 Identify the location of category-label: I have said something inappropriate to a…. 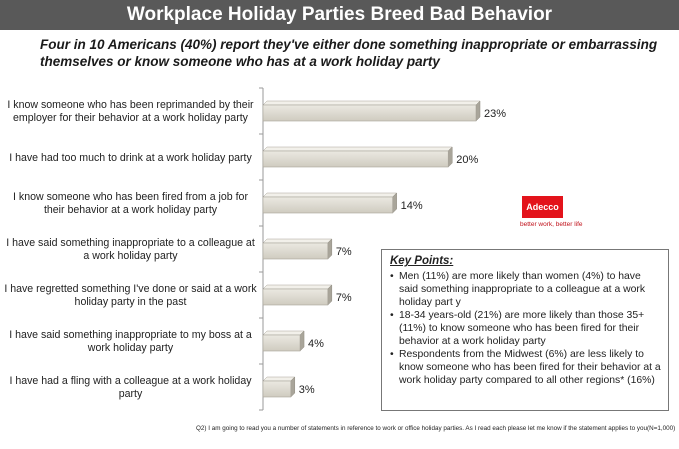
(130, 249).